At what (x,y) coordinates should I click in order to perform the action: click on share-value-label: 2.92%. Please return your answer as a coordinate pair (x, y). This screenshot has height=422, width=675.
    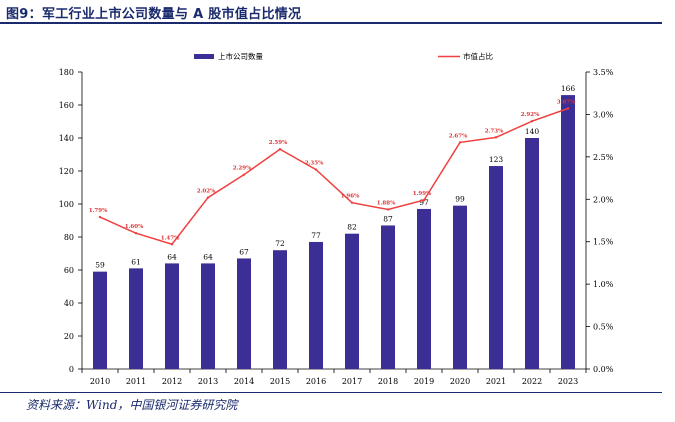
    Looking at the image, I should click on (530, 115).